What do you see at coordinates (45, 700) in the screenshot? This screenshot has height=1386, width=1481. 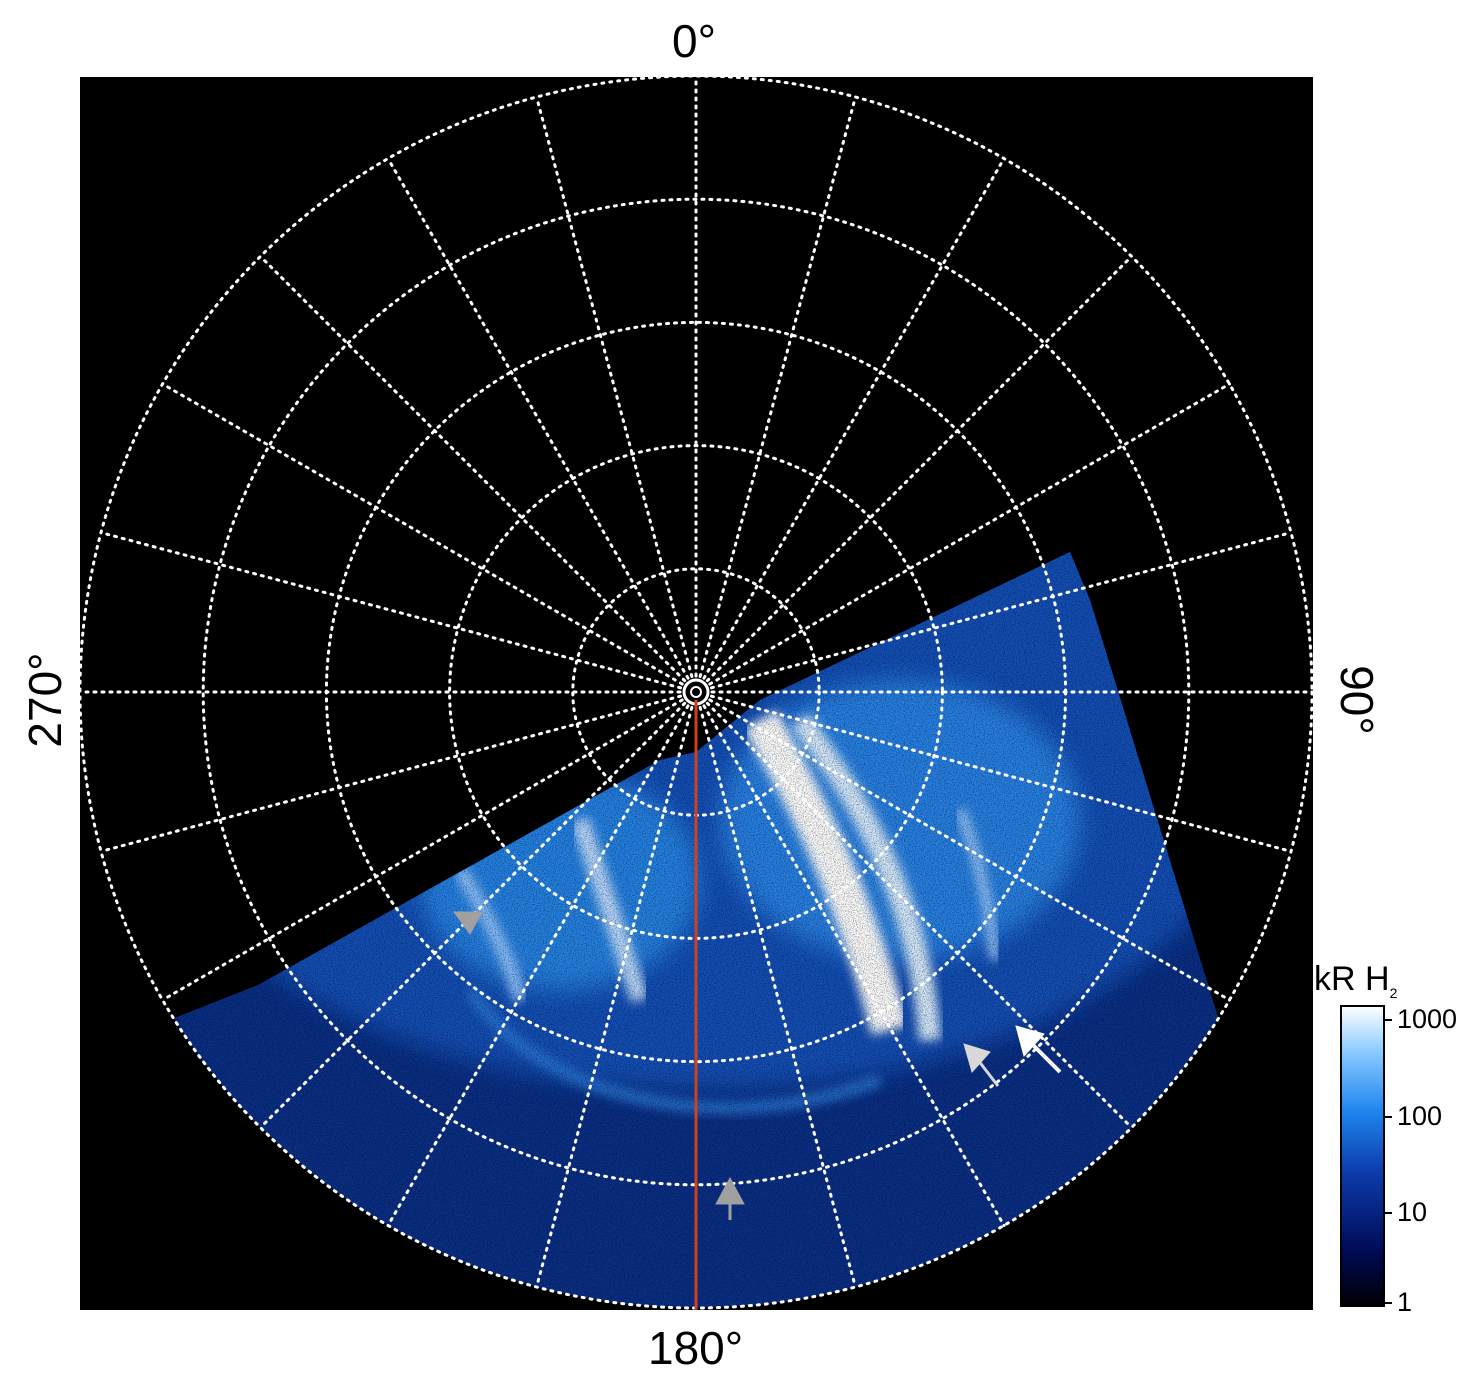 I see `label-270-deg: 270°` at bounding box center [45, 700].